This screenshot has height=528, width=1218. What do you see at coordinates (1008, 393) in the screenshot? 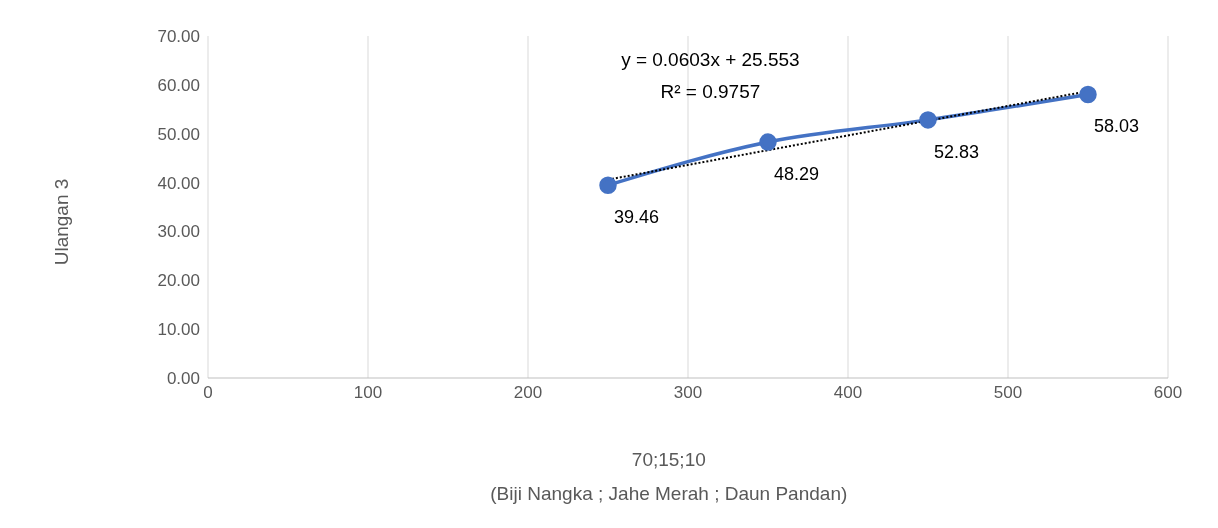
I see `x-tick-label: 500` at bounding box center [1008, 393].